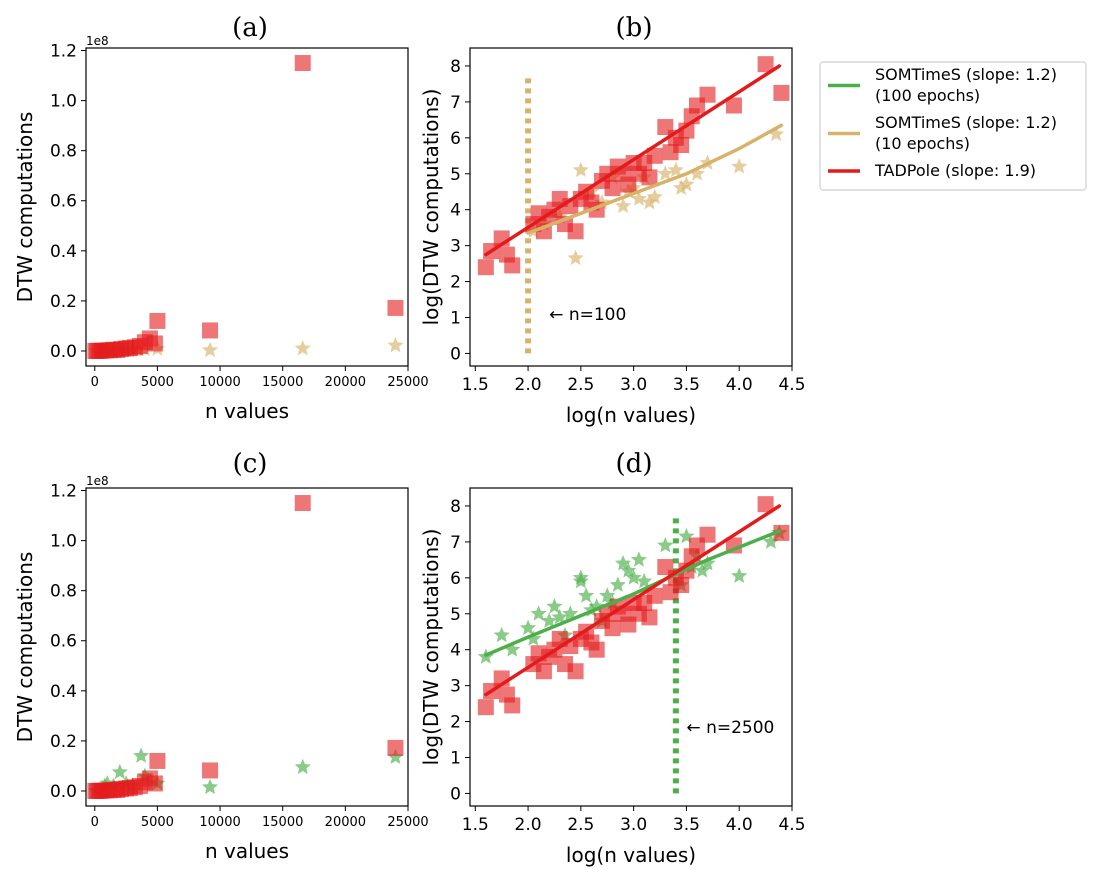 The image size is (1104, 870). Describe the element at coordinates (250, 28) in the screenshot. I see `panel-title: (a)` at that location.